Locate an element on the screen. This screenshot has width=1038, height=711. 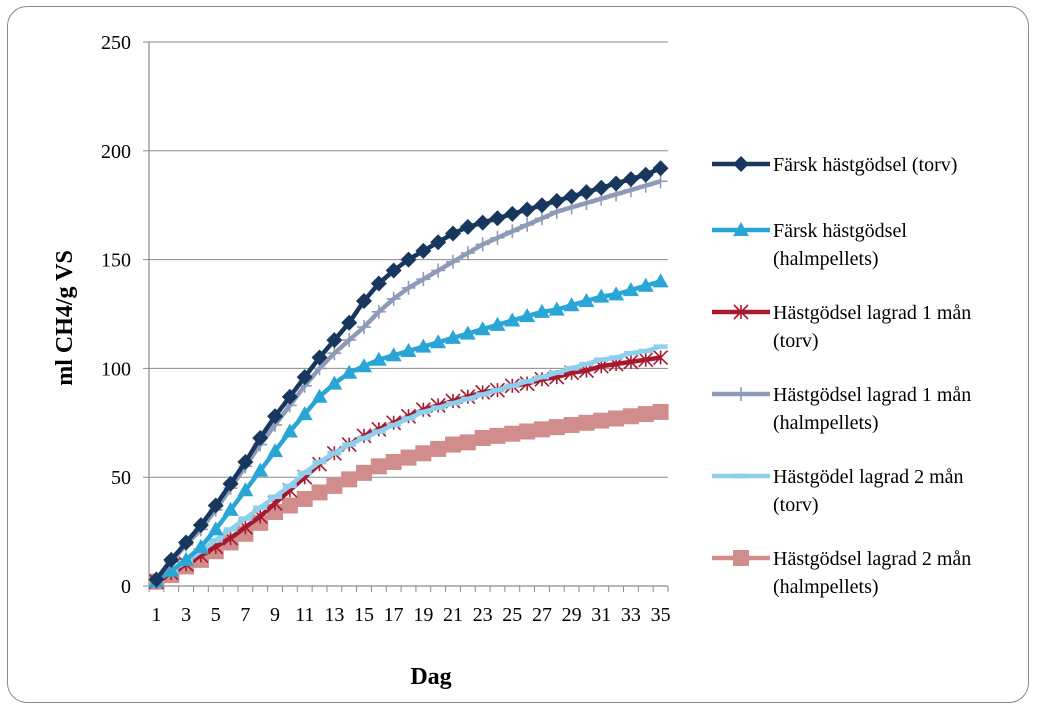
legend-item: Hästgödsel lagrad 1 mån (halmpellets) is located at coordinates (841, 409).